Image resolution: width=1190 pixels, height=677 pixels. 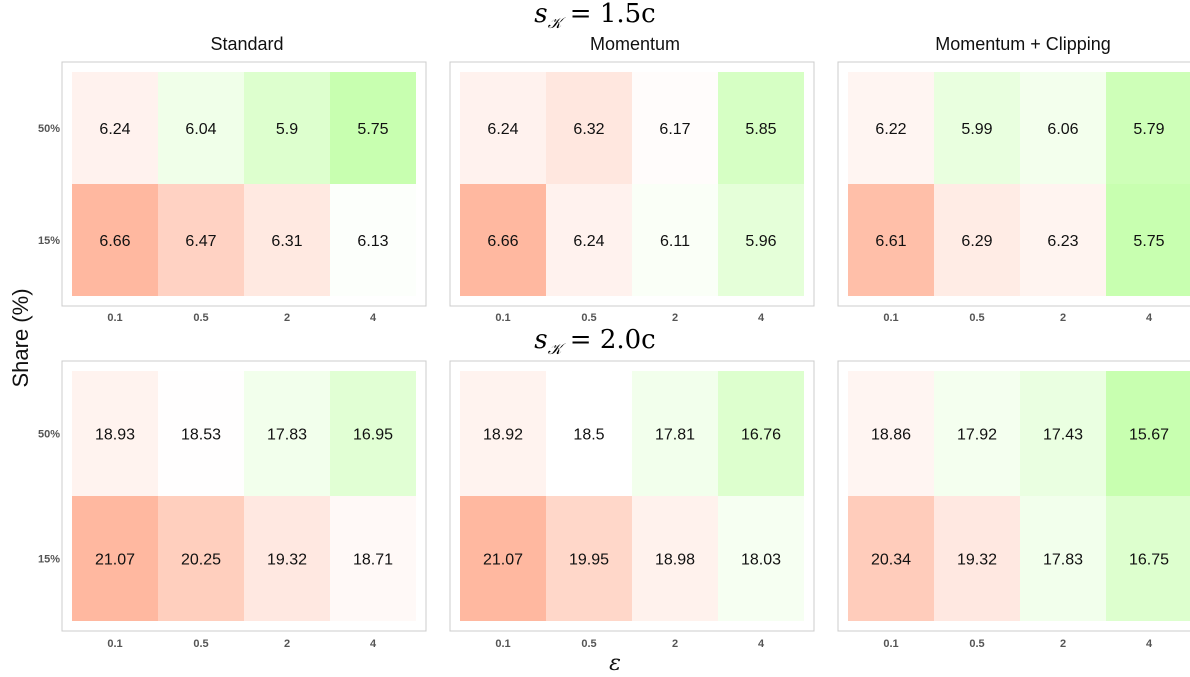 I want to click on cell-value-label: 6.47, so click(x=200, y=241).